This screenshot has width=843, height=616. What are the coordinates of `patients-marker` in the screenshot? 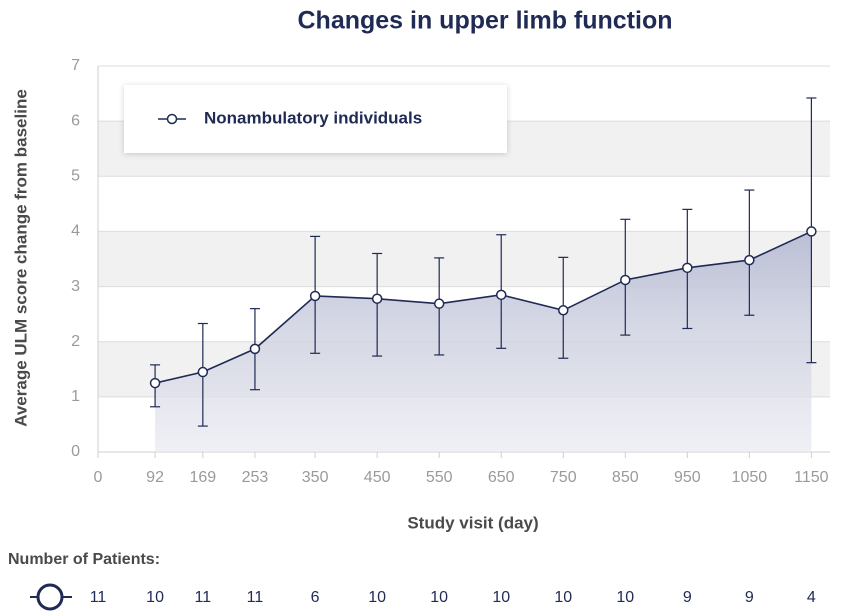 It's located at (51, 597).